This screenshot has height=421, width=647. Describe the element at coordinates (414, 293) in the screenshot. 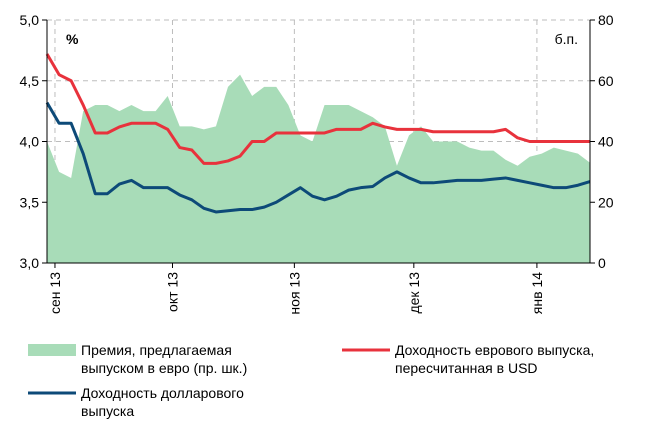

I see `x-tick-label: дек 13` at that location.